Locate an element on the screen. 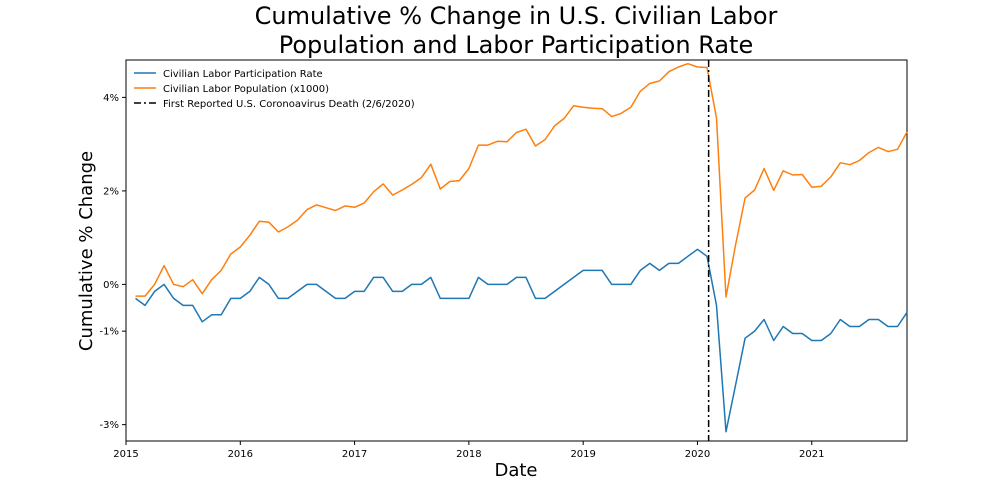 The image size is (1008, 504). y-tick-label: 2% is located at coordinates (111, 191).